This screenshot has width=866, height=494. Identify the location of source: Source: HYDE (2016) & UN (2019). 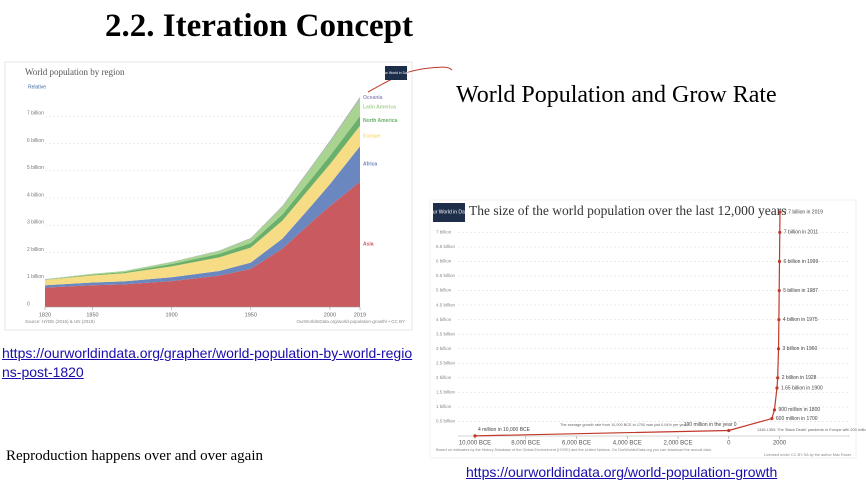
(60, 321).